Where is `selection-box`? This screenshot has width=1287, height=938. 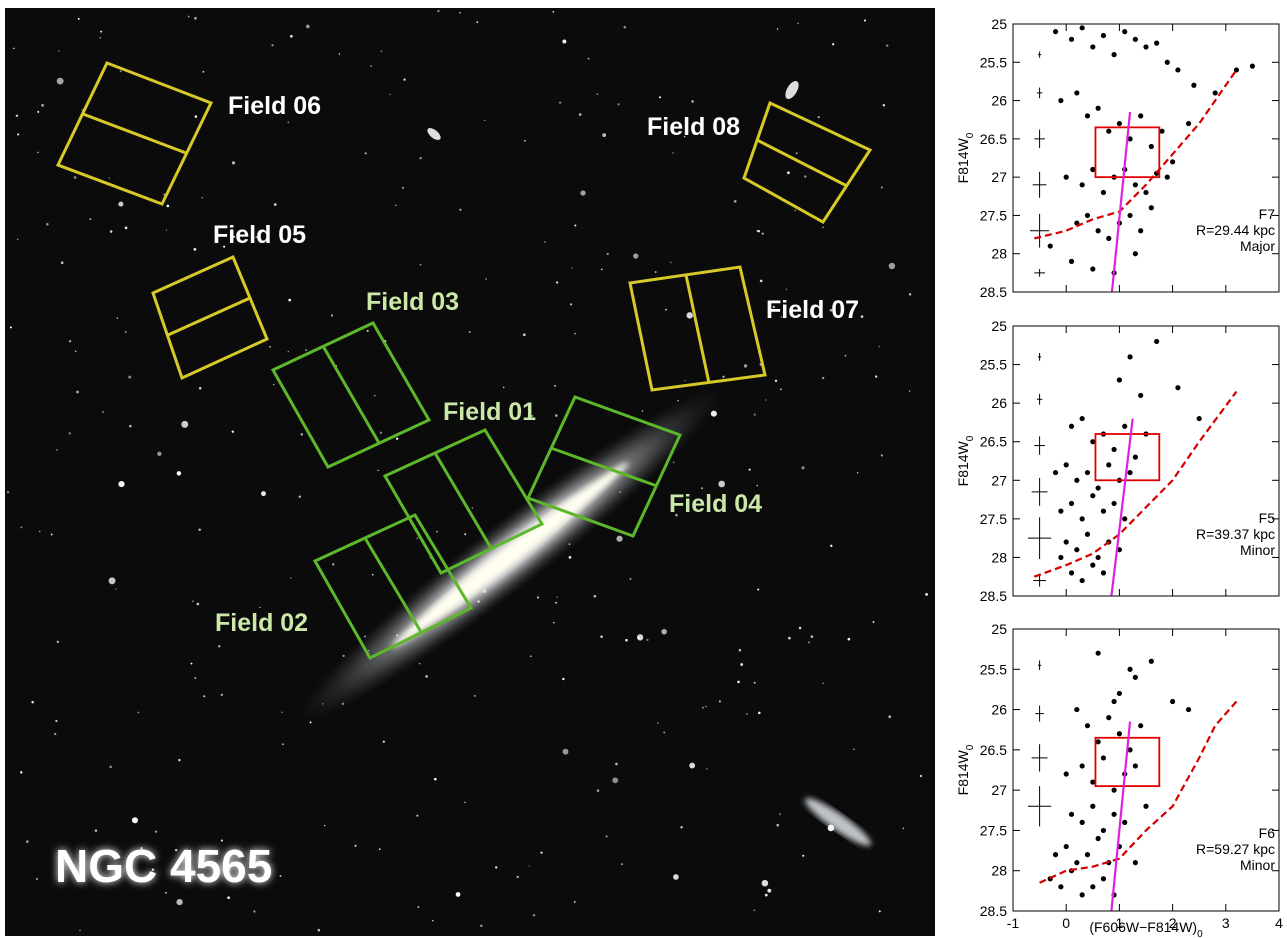
selection-box is located at coordinates (1127, 457).